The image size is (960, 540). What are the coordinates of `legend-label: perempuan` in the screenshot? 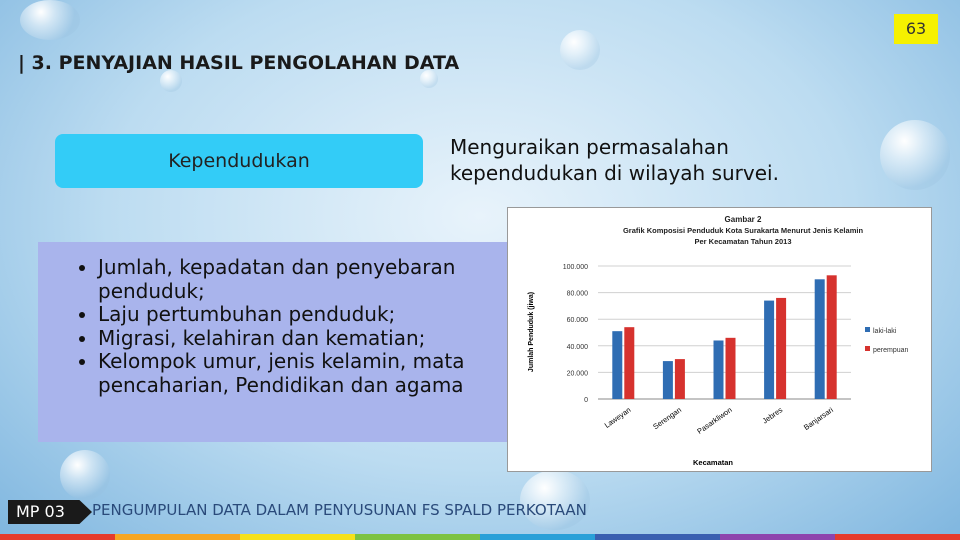 It's located at (891, 350).